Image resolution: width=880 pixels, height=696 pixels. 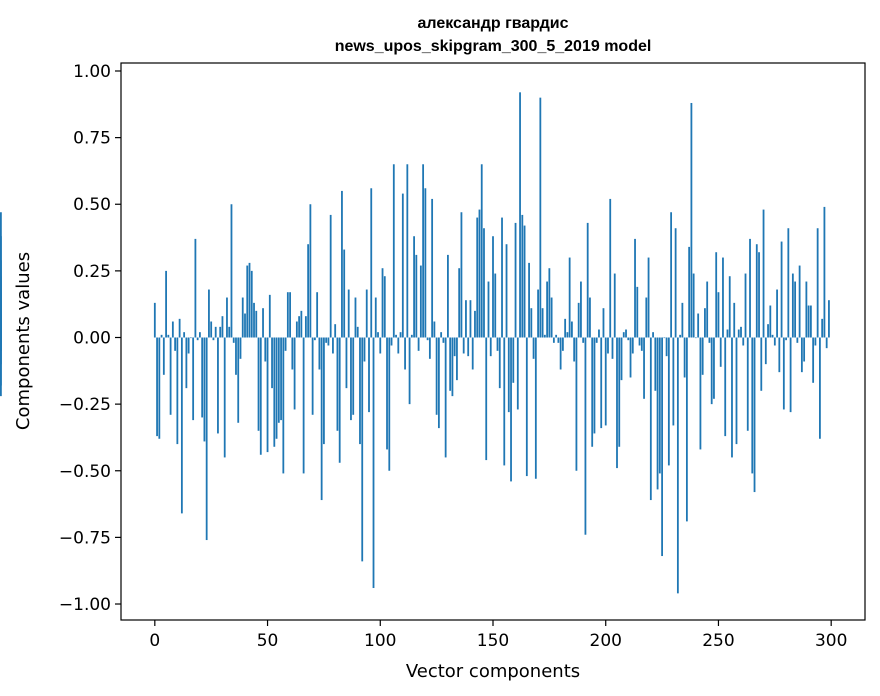 I want to click on x-axis-ticks: 0 50 100 150 200 250 300, so click(x=498, y=635).